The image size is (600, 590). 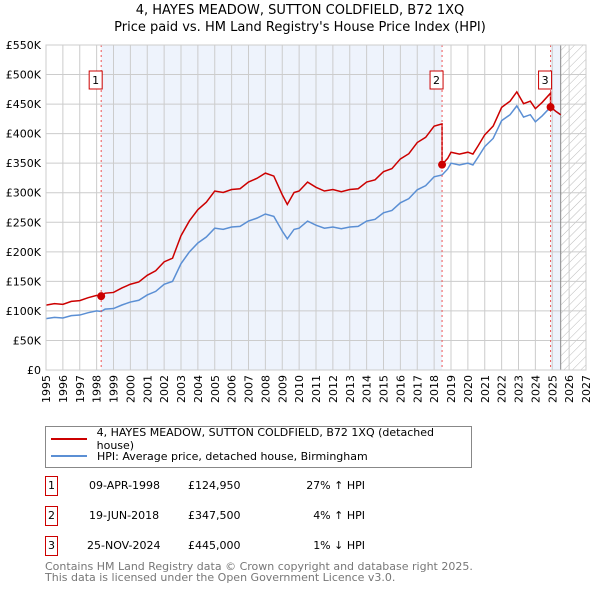 What do you see at coordinates (24, 281) in the screenshot?
I see `y-tick-label: £150K` at bounding box center [24, 281].